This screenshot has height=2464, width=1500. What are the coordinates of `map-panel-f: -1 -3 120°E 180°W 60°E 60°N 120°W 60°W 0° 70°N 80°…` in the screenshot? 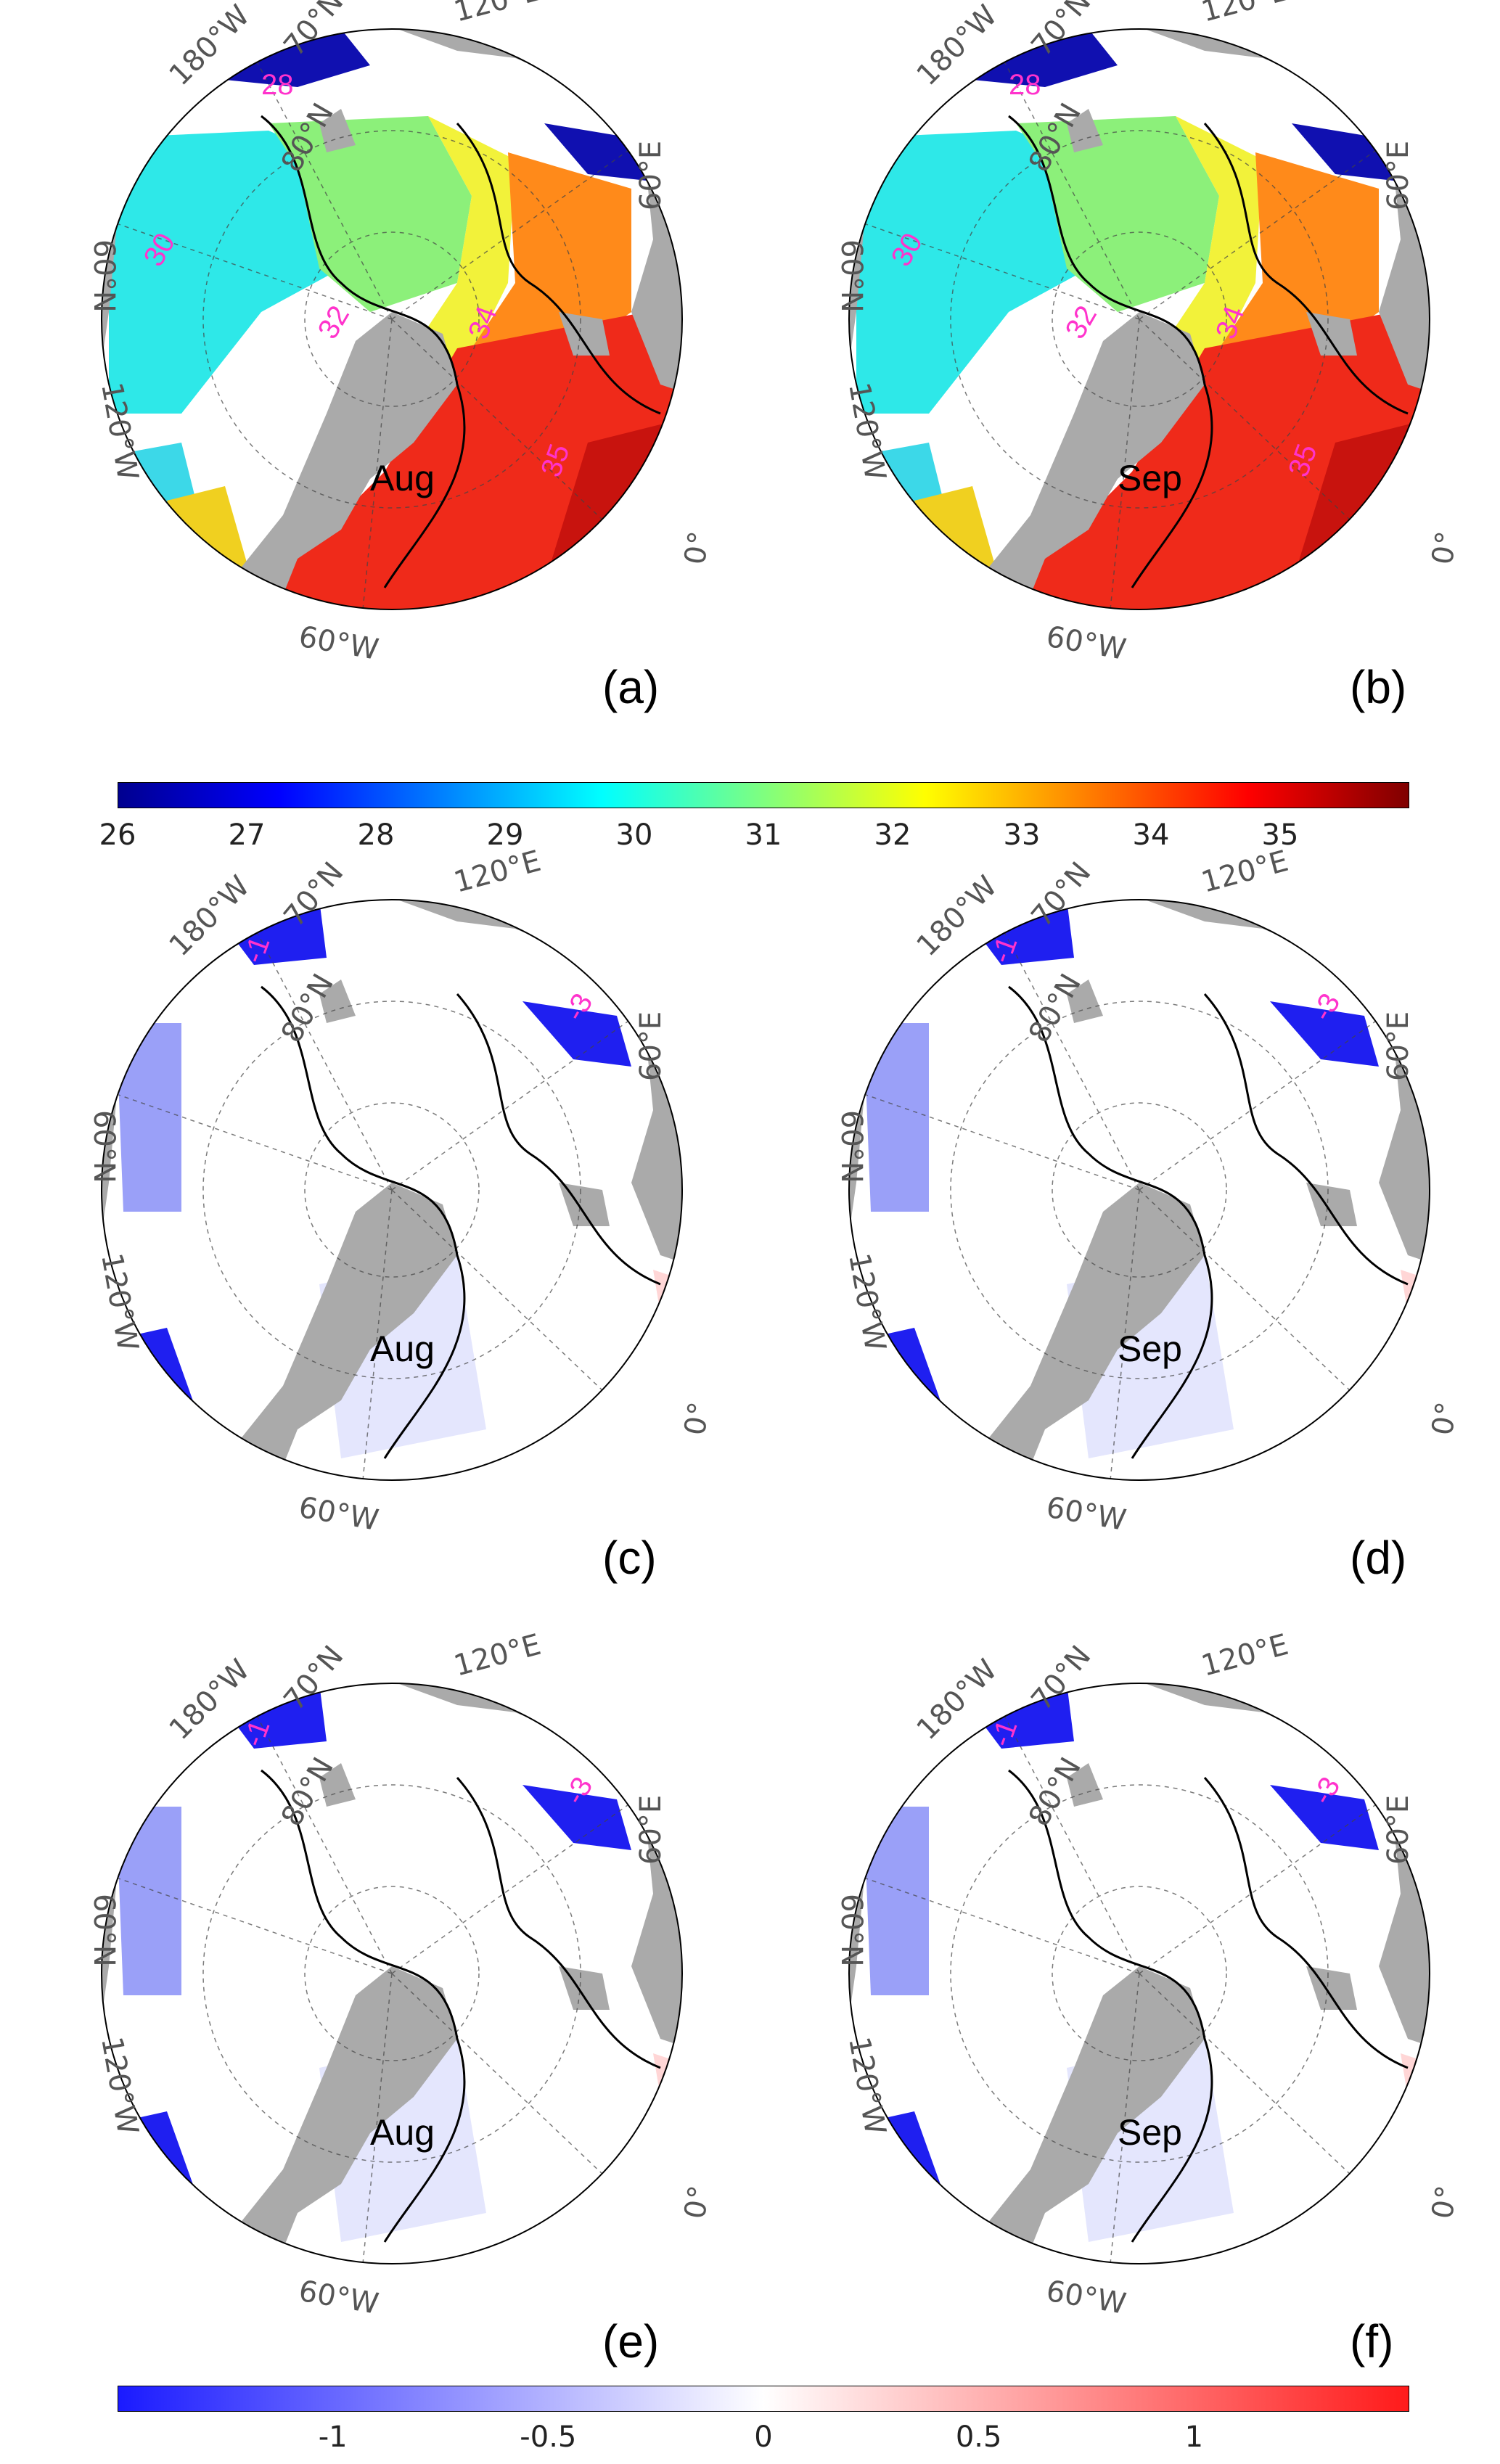 It's located at (1145, 1974).